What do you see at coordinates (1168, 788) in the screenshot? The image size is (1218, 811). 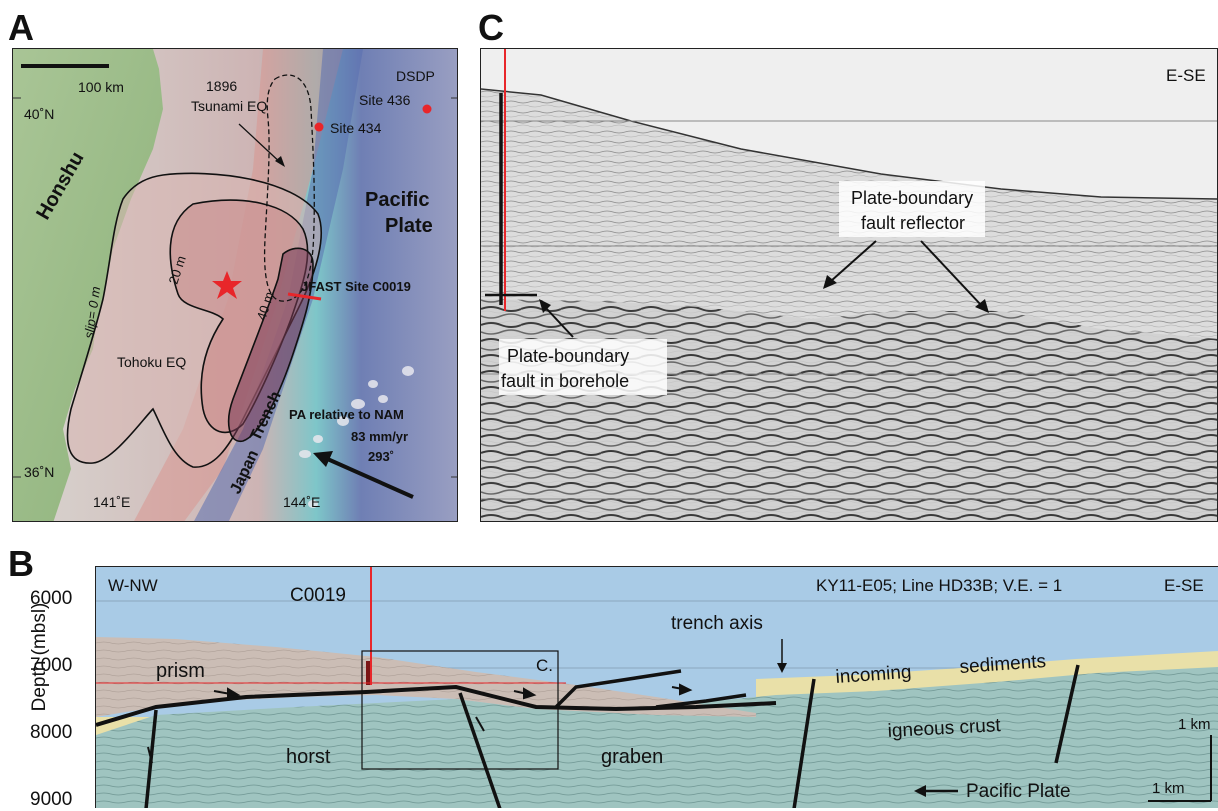 I see `horizontal-scale-label: 1 km` at bounding box center [1168, 788].